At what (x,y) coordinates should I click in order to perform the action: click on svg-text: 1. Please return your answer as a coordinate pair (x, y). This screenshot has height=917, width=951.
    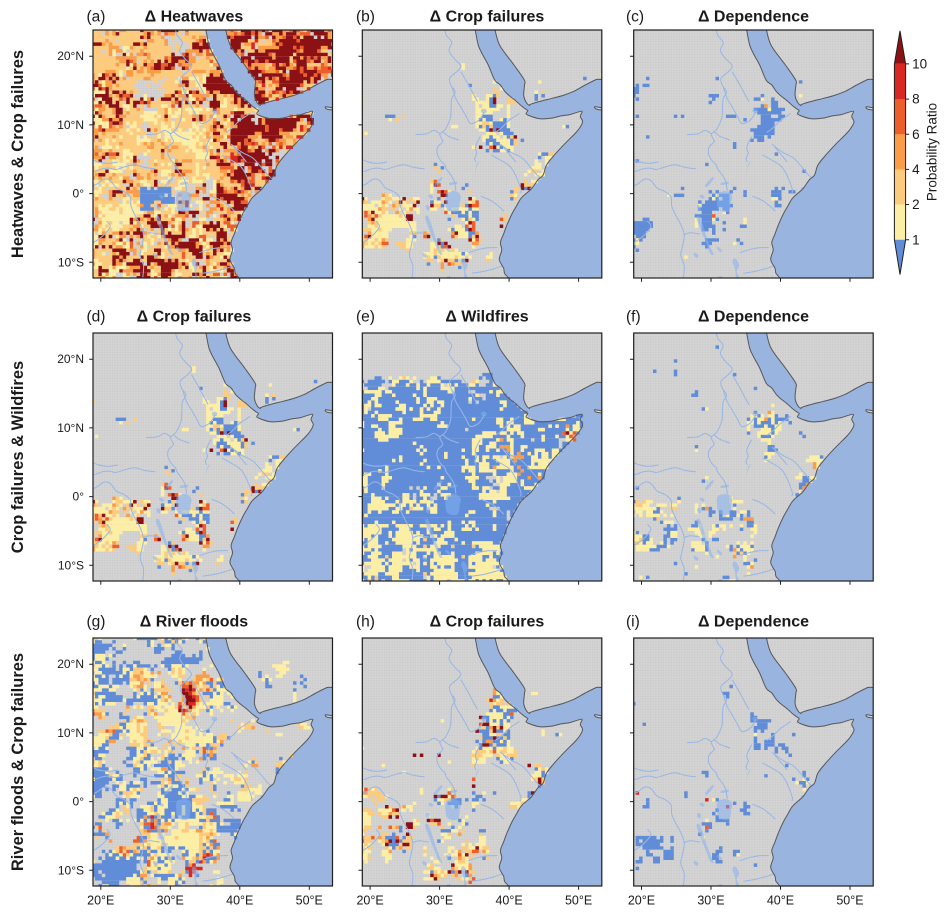
    Looking at the image, I should click on (916, 239).